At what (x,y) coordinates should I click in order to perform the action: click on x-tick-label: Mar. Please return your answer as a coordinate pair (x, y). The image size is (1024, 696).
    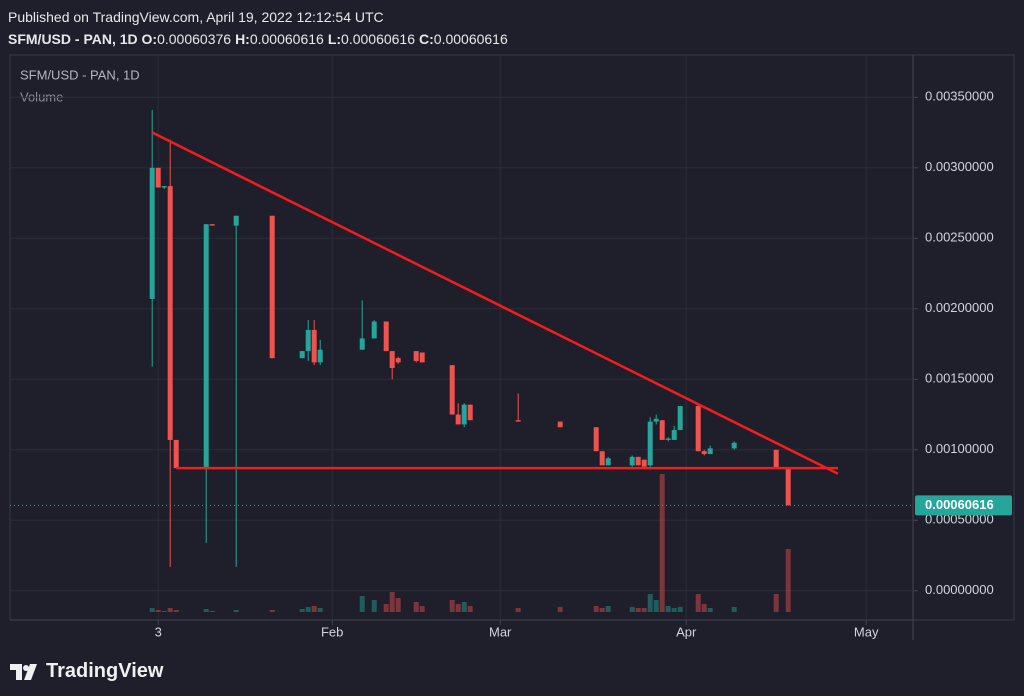
    Looking at the image, I should click on (500, 631).